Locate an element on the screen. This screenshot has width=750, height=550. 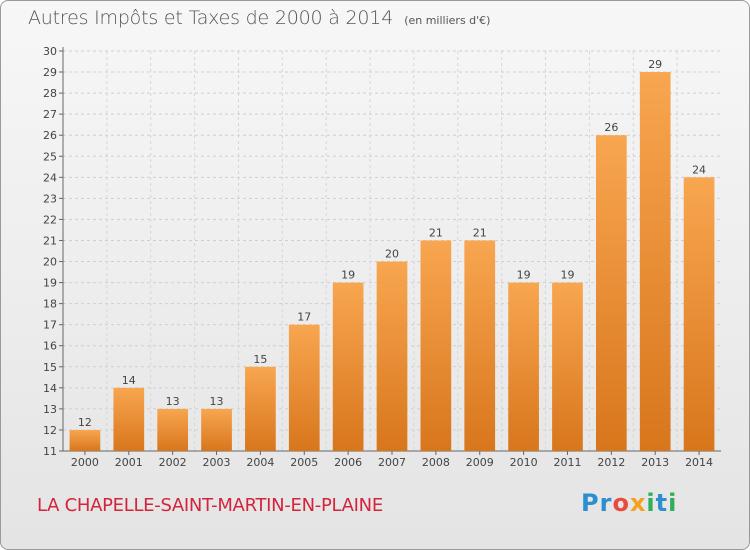
logo-letter: P is located at coordinates (590, 503).